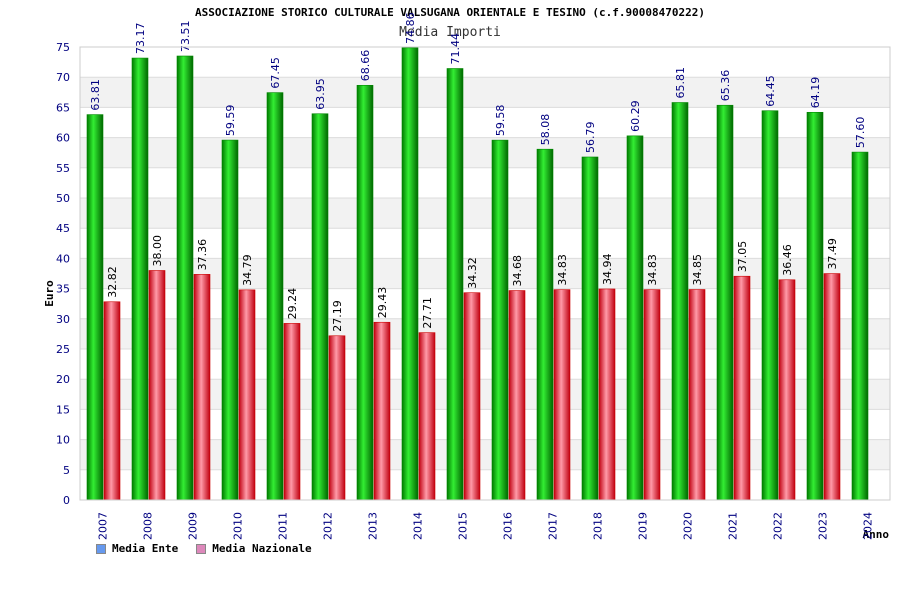 The height and width of the screenshot is (600, 900). Describe the element at coordinates (66, 470) in the screenshot. I see `y-tick-label: 5` at that location.